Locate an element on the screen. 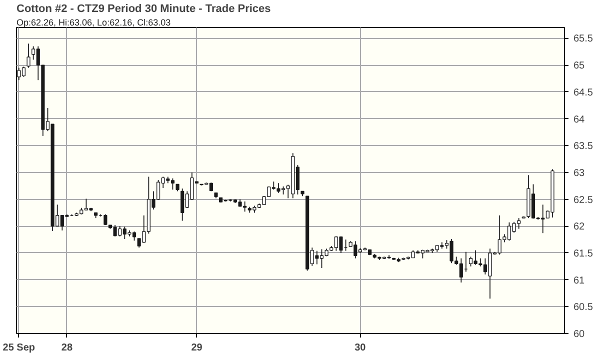 The height and width of the screenshot is (357, 614). y-tick-label: 62 is located at coordinates (580, 227).